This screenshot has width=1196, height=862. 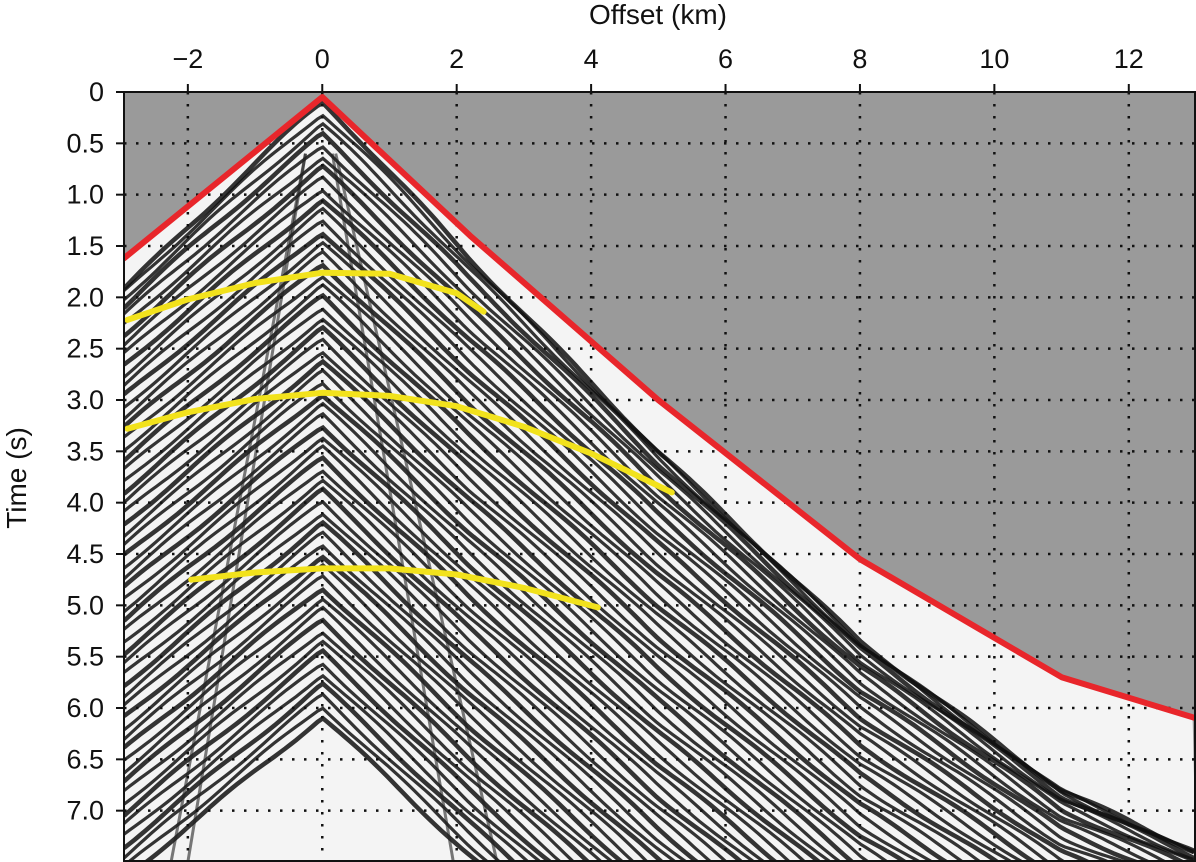 What do you see at coordinates (85, 554) in the screenshot?
I see `y-tick-label: 4.5` at bounding box center [85, 554].